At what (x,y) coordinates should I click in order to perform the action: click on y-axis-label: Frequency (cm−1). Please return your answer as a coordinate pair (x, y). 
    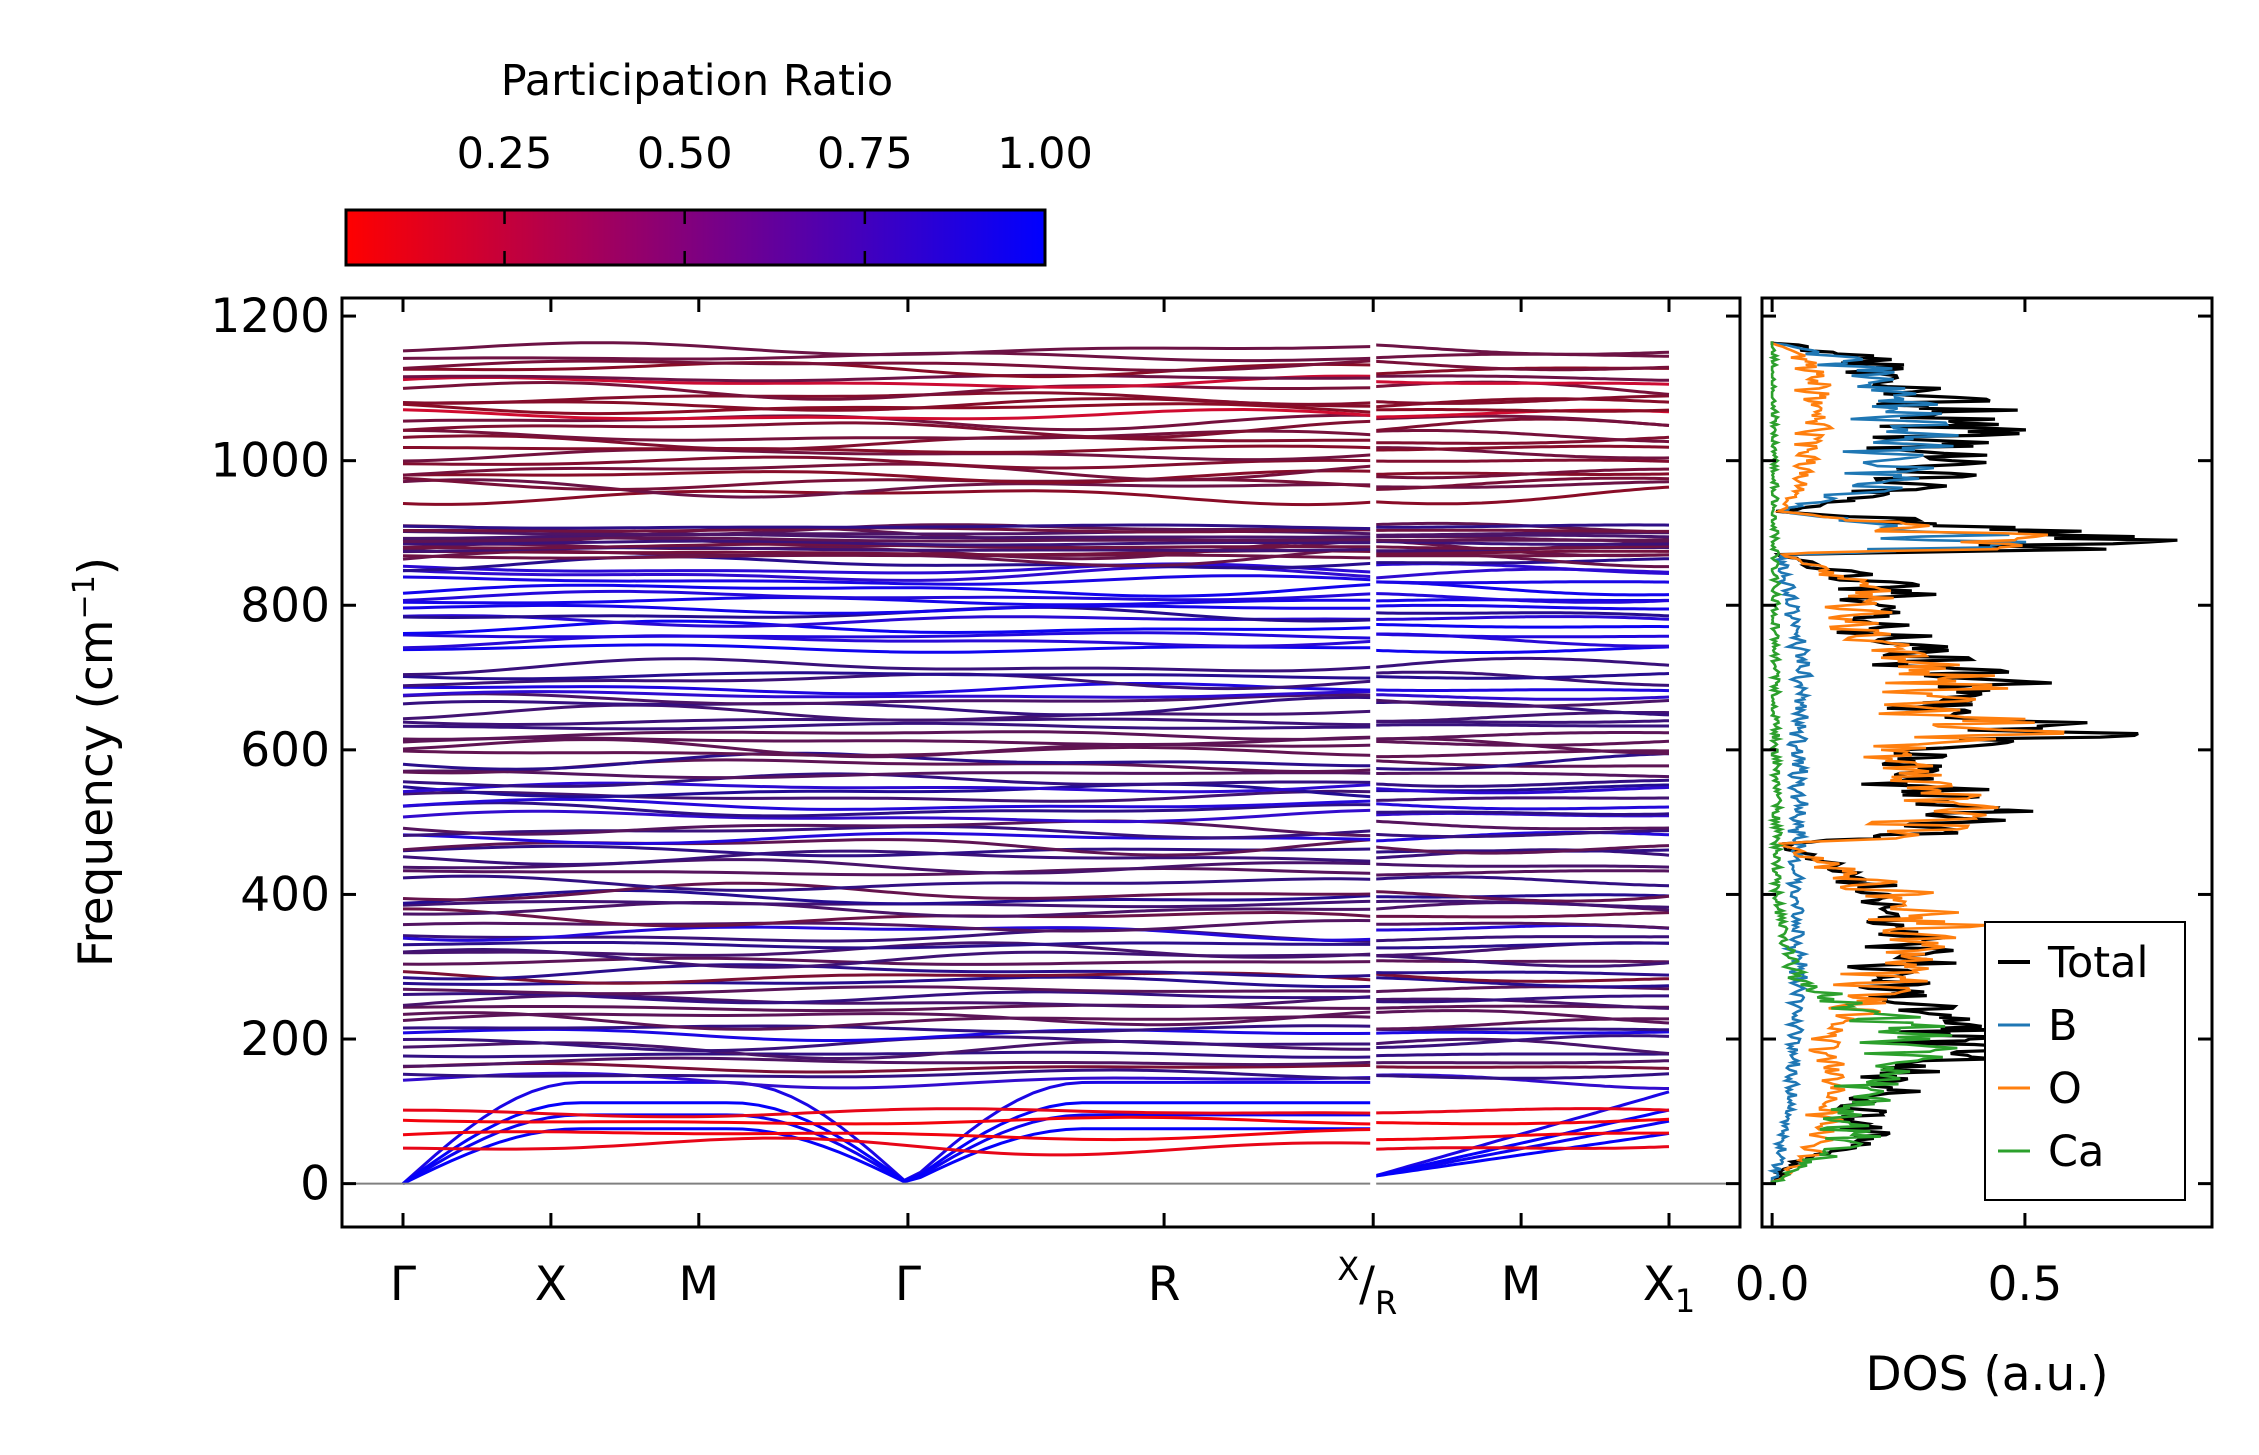
    Looking at the image, I should click on (95, 762).